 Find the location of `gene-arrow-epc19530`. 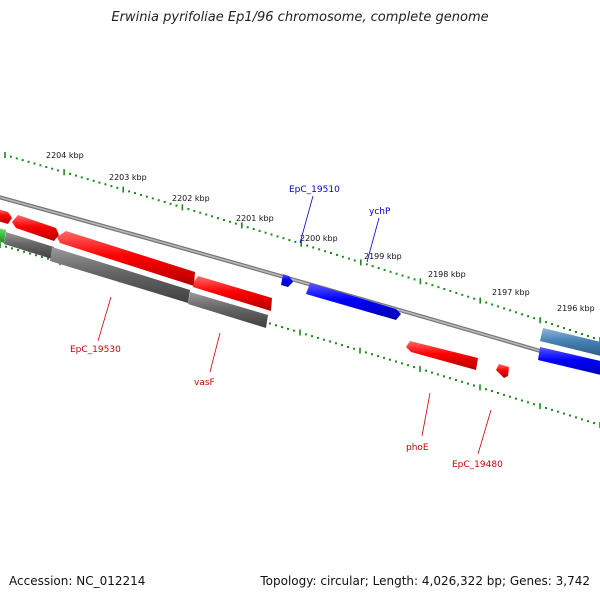

gene-arrow-epc19530 is located at coordinates (126, 258).